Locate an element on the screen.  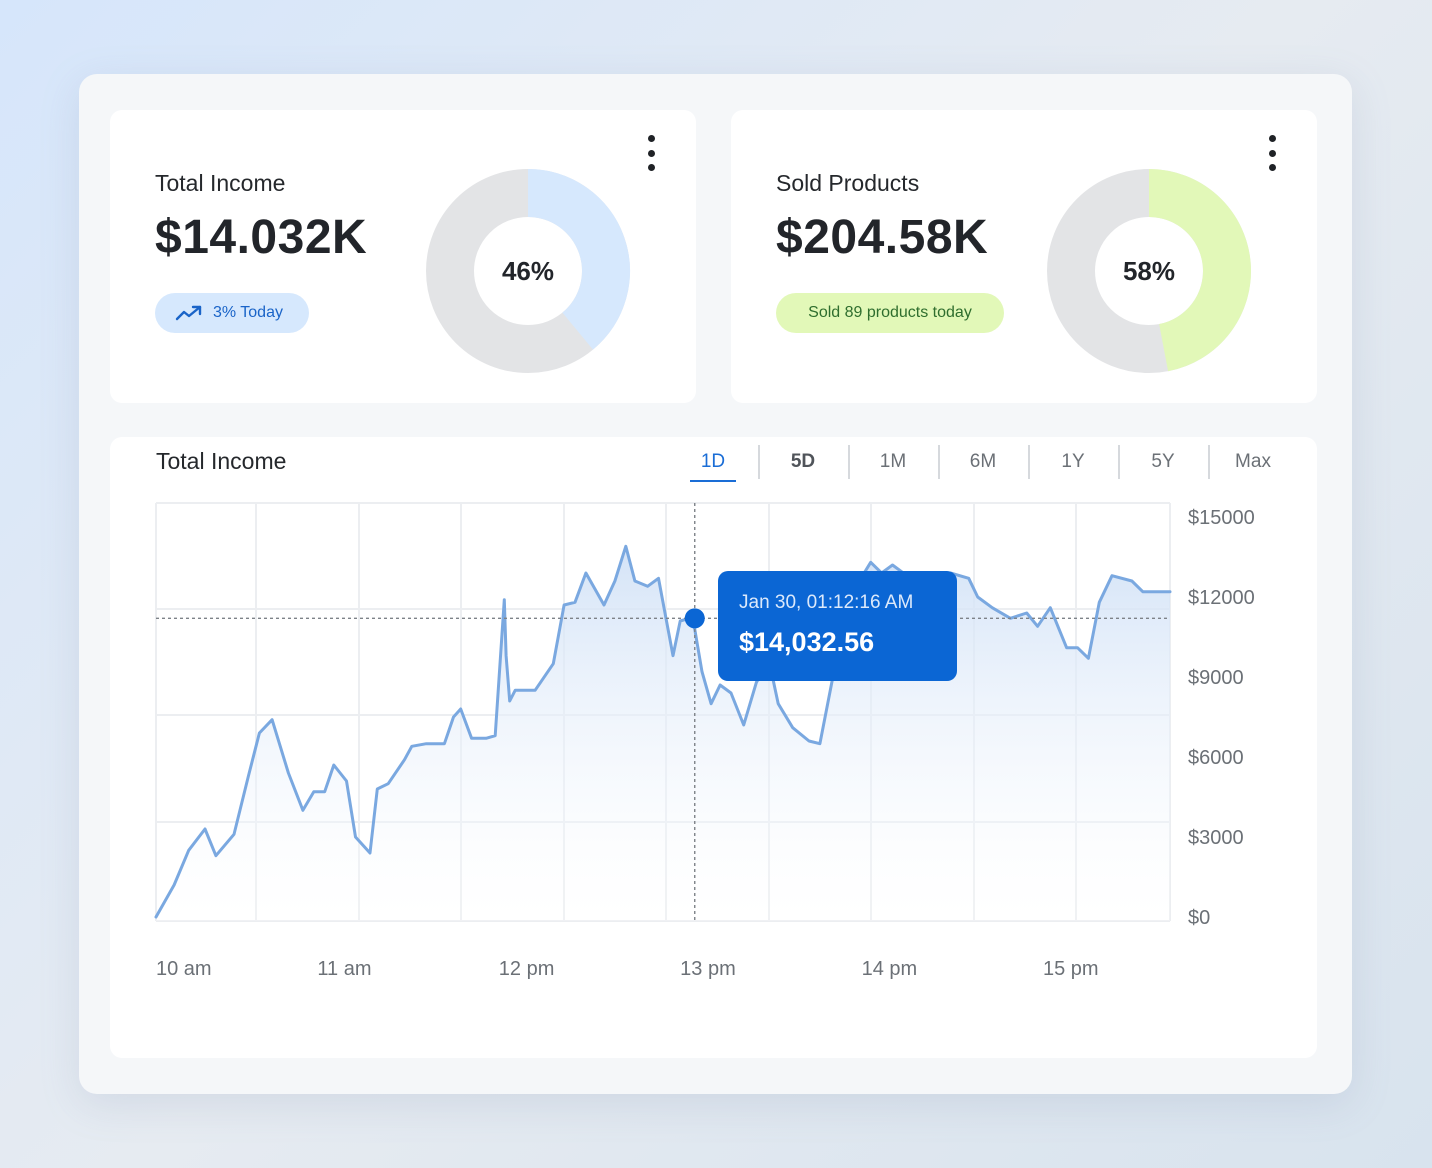
income-value: $14.032K is located at coordinates (261, 237).